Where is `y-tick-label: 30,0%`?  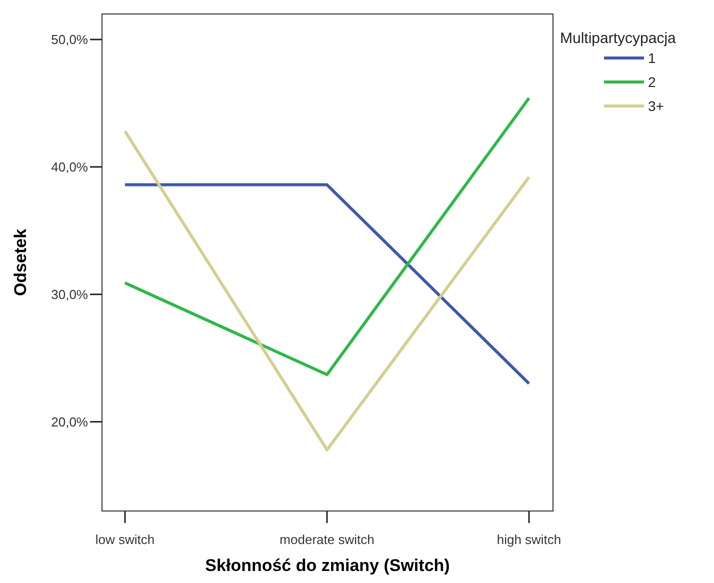 y-tick-label: 30,0% is located at coordinates (69, 294).